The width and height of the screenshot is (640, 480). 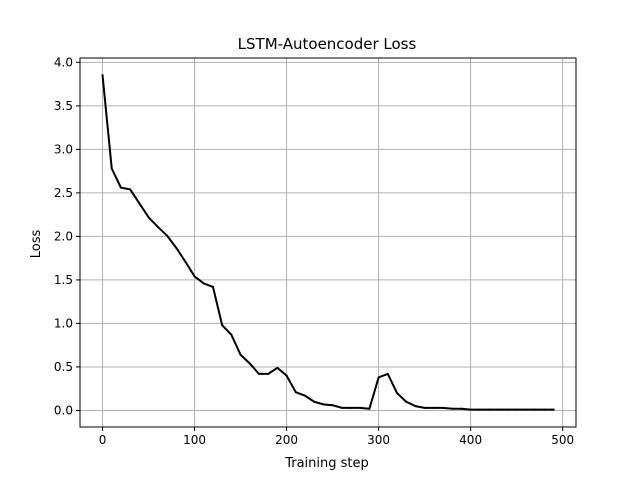 What do you see at coordinates (63, 410) in the screenshot?
I see `y-tick-label: 0.0` at bounding box center [63, 410].